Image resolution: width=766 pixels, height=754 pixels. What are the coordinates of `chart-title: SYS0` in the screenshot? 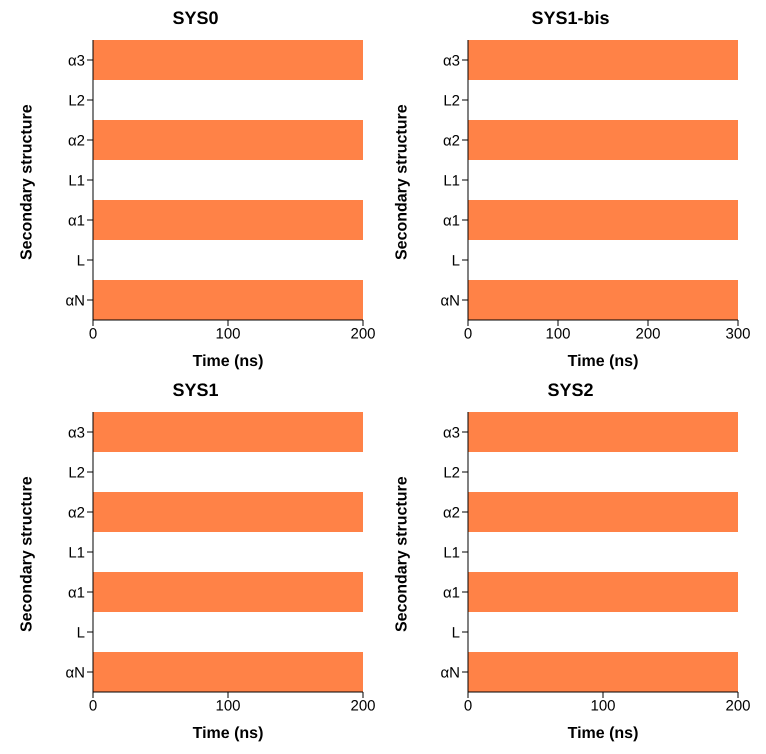 It's located at (195, 19).